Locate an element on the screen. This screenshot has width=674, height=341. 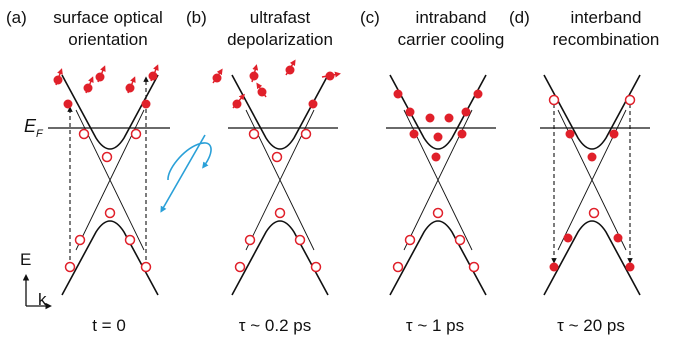
panel-c-title-line1: intraband is located at coordinates (451, 17).